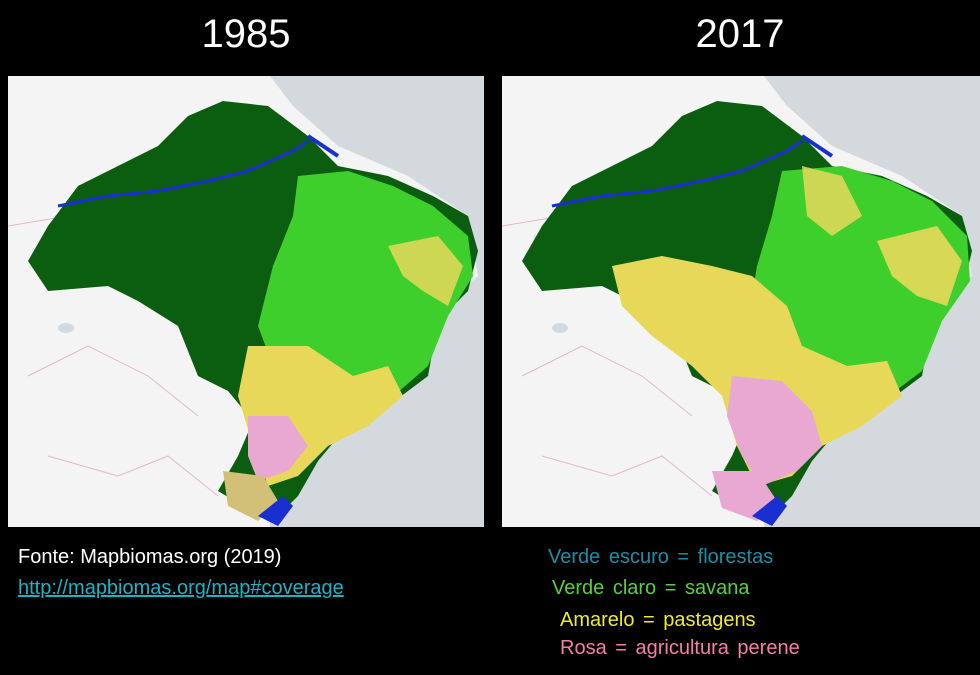 Image resolution: width=980 pixels, height=675 pixels. I want to click on pampa-region, so click(250, 496).